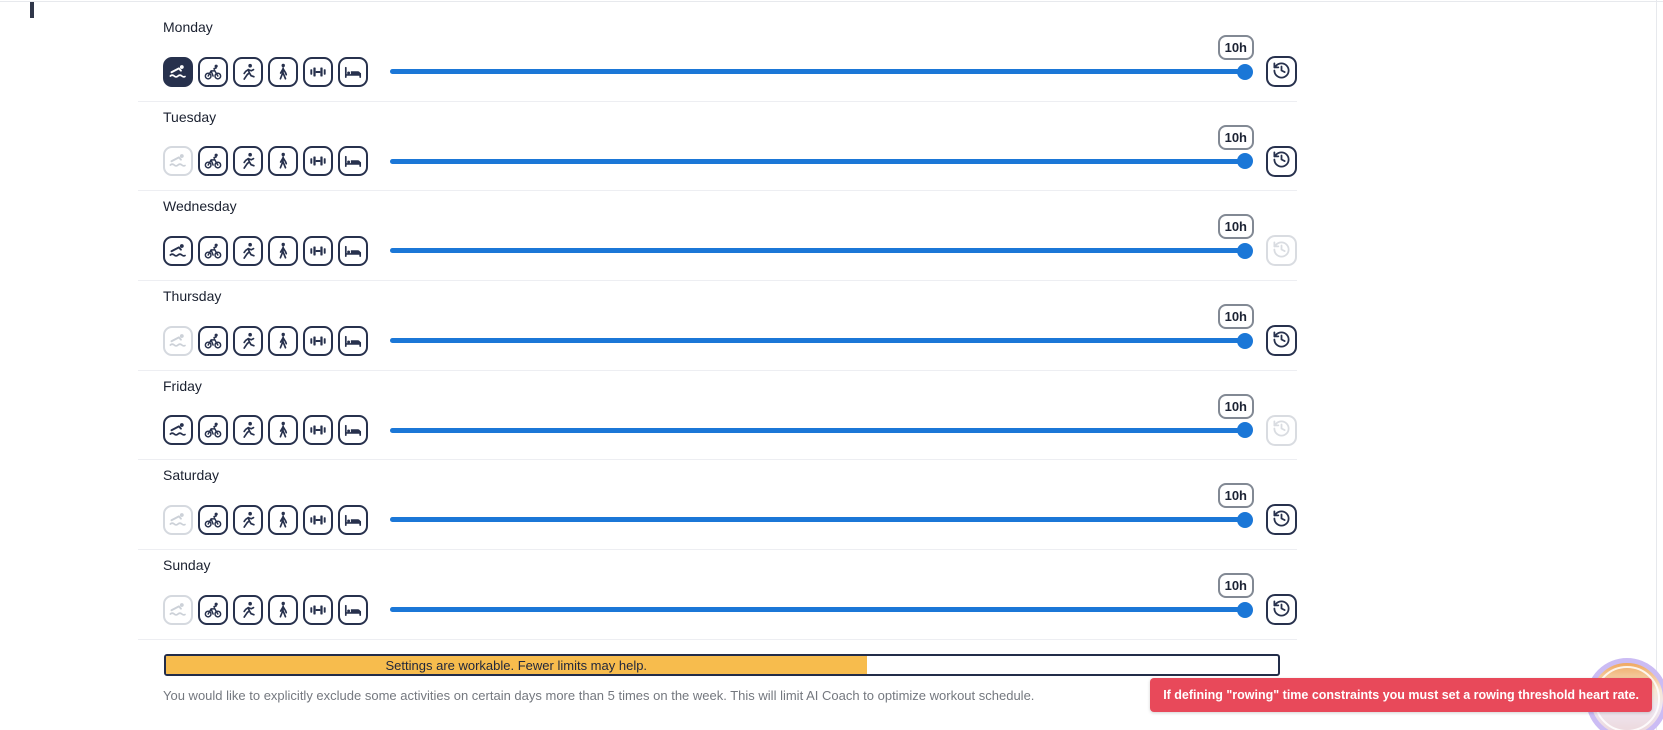 This screenshot has height=730, width=1663. I want to click on day-row: Friday 10h, so click(717, 416).